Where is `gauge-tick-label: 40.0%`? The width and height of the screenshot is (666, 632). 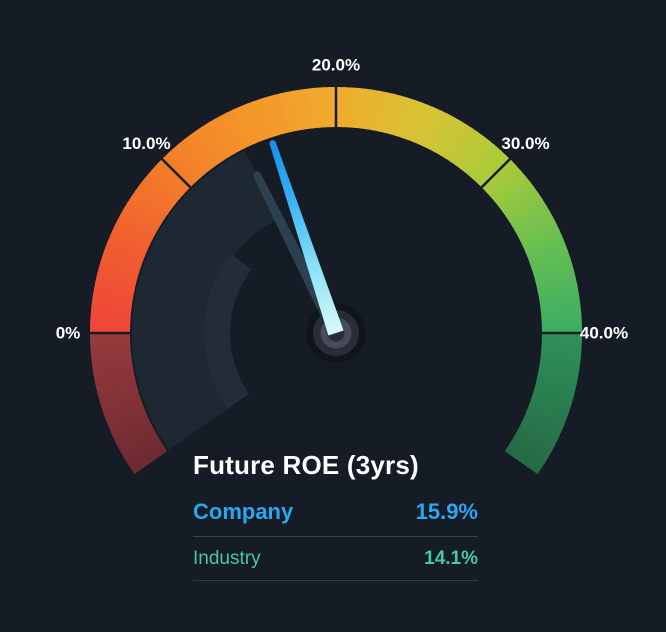 gauge-tick-label: 40.0% is located at coordinates (604, 333).